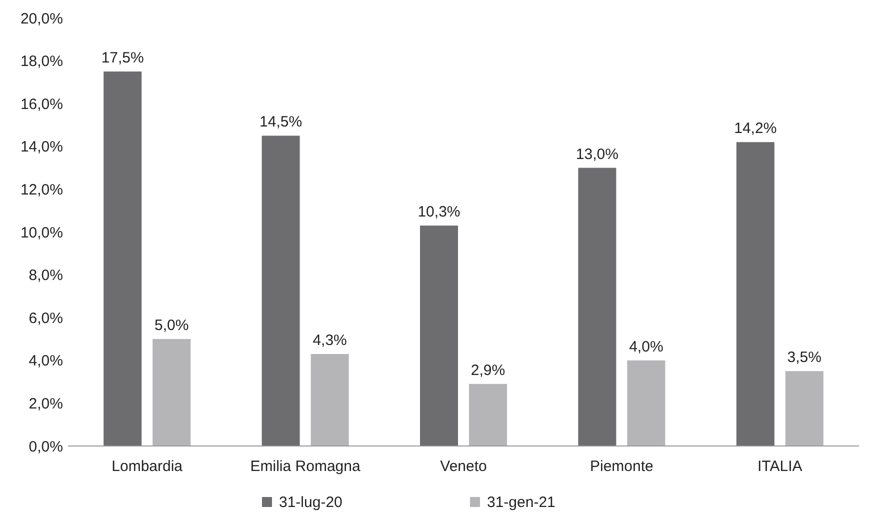 The height and width of the screenshot is (517, 869). Describe the element at coordinates (41, 189) in the screenshot. I see `y-tick-label: 12,0%` at that location.